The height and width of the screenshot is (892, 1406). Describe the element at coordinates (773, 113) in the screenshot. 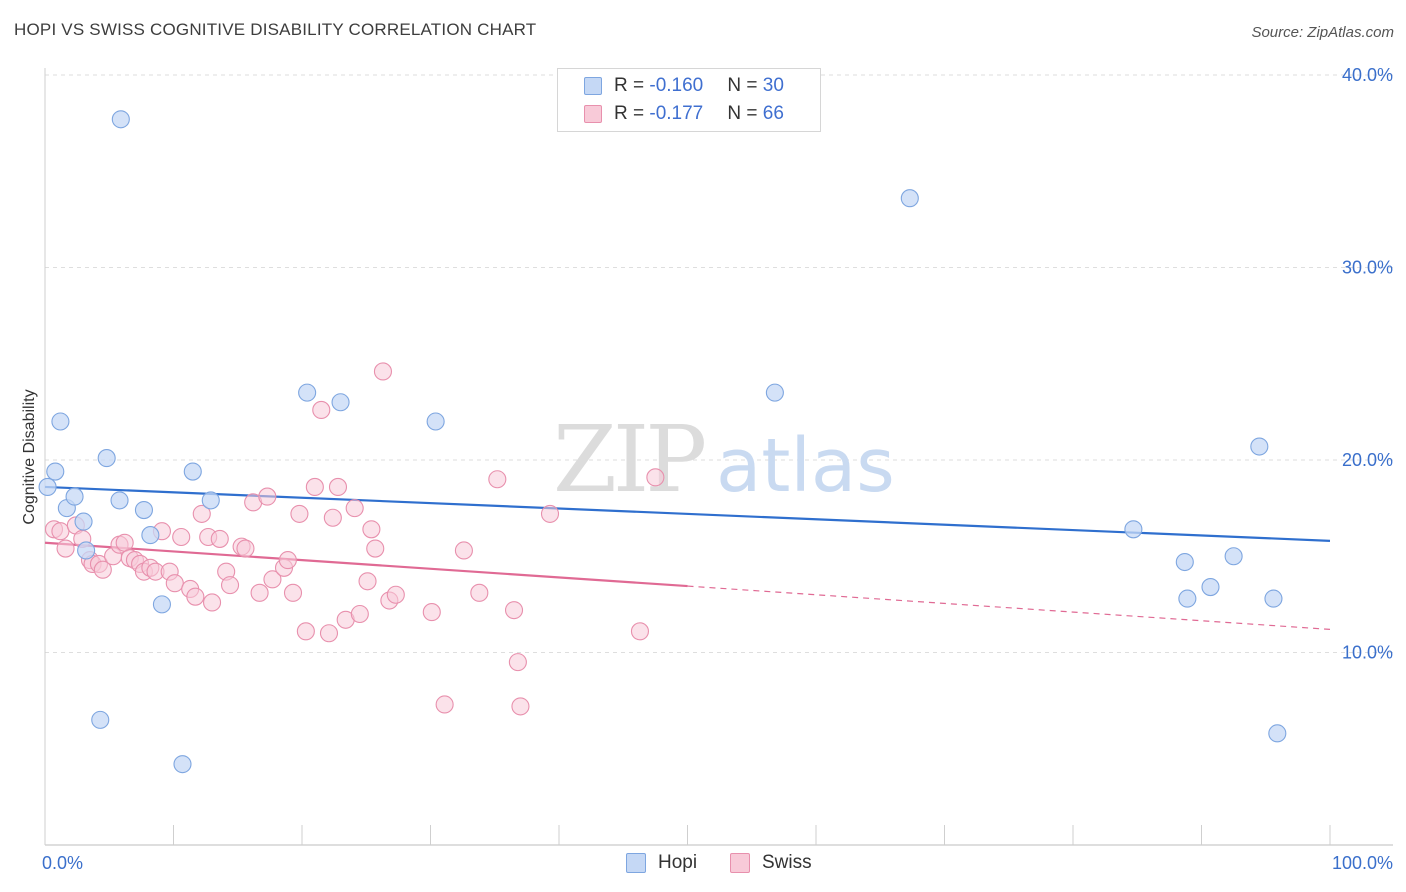

I see `swiss-n-value: 66` at that location.